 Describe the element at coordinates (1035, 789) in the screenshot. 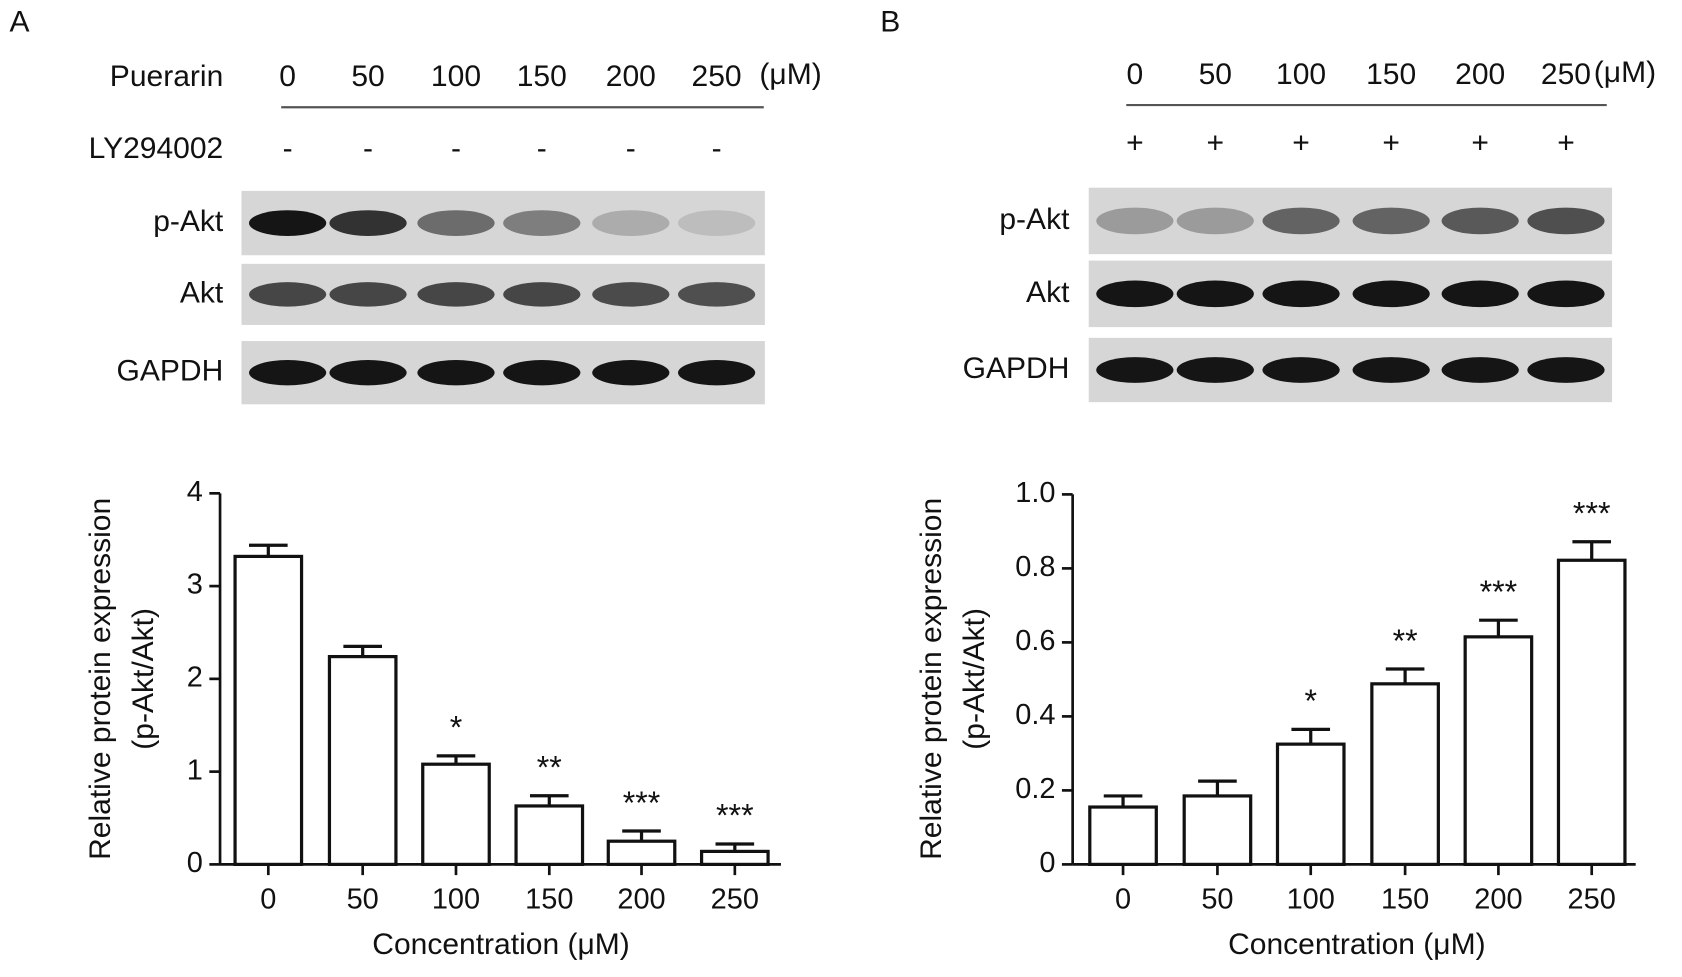

I see `y-tick-label: 0.2` at that location.